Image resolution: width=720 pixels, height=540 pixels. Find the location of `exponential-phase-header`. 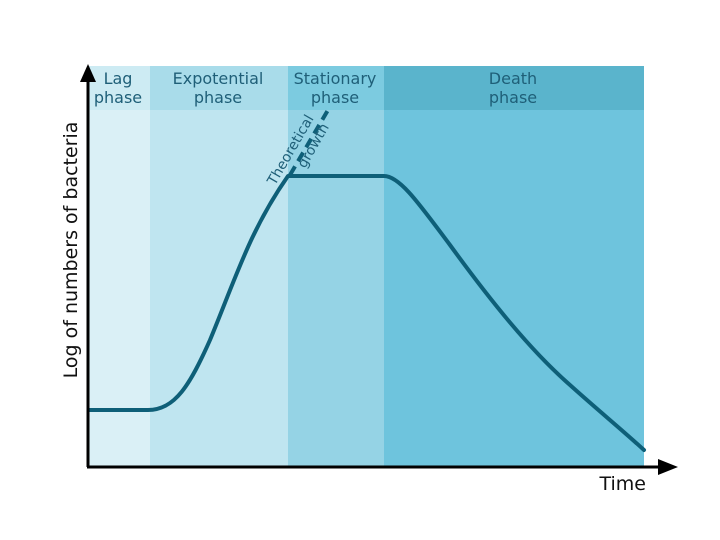

exponential-phase-header is located at coordinates (219, 88).